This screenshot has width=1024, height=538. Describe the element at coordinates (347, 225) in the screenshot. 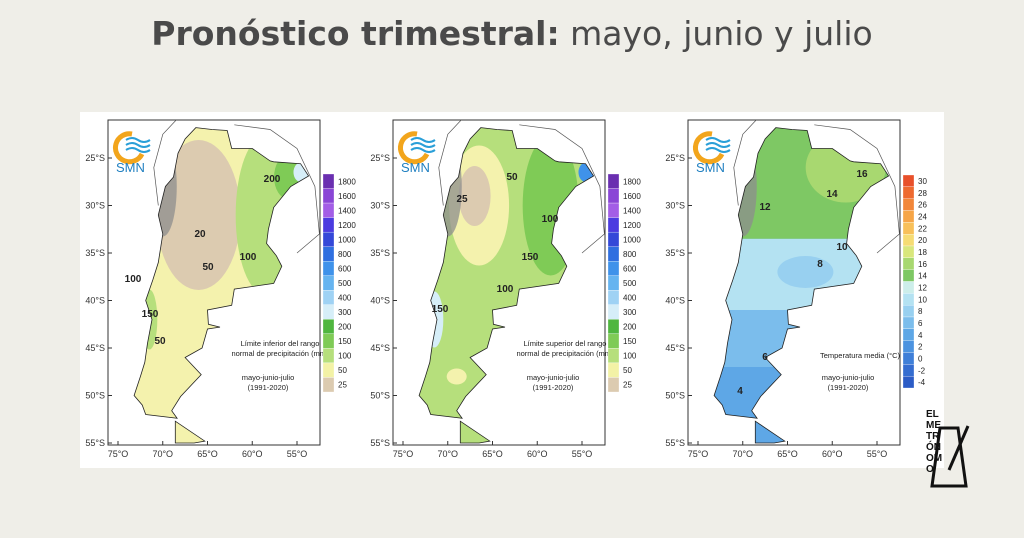

I see `legend-label: 1200` at that location.